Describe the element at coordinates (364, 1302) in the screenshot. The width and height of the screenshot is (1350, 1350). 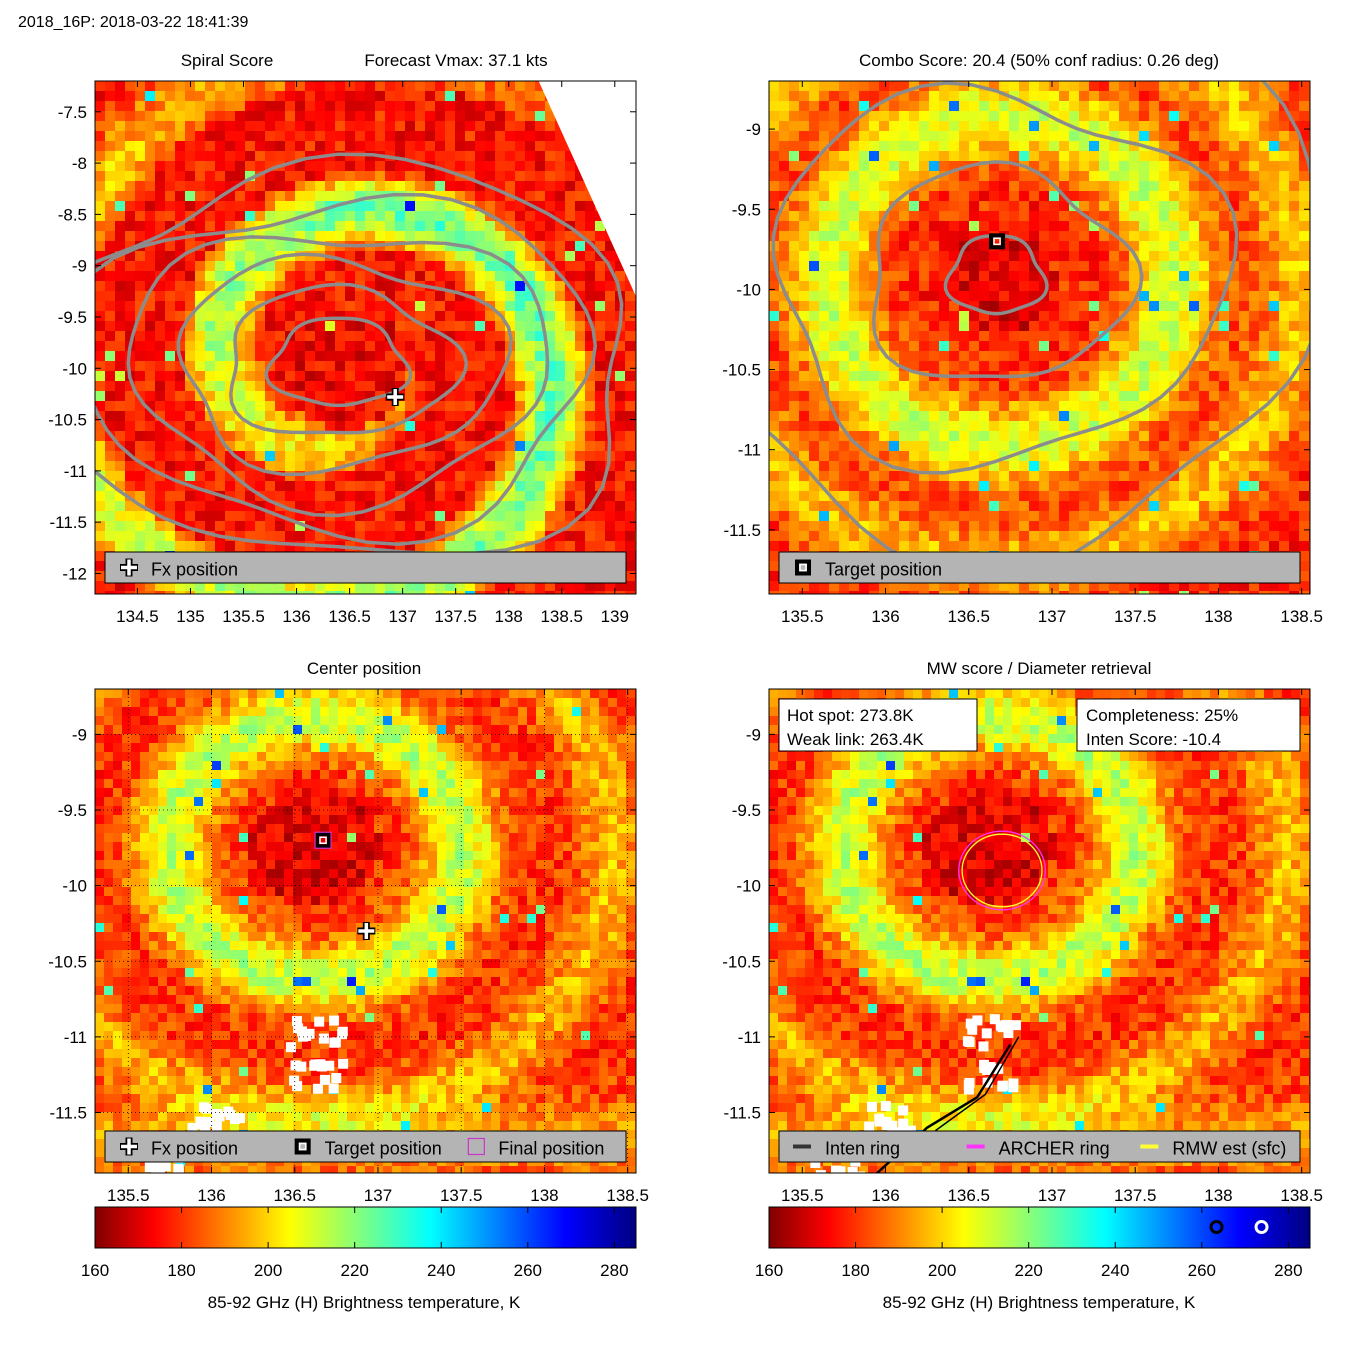
I see `colorbar-left-label: 85-92 GHz (H) Brightness temperature, K` at that location.